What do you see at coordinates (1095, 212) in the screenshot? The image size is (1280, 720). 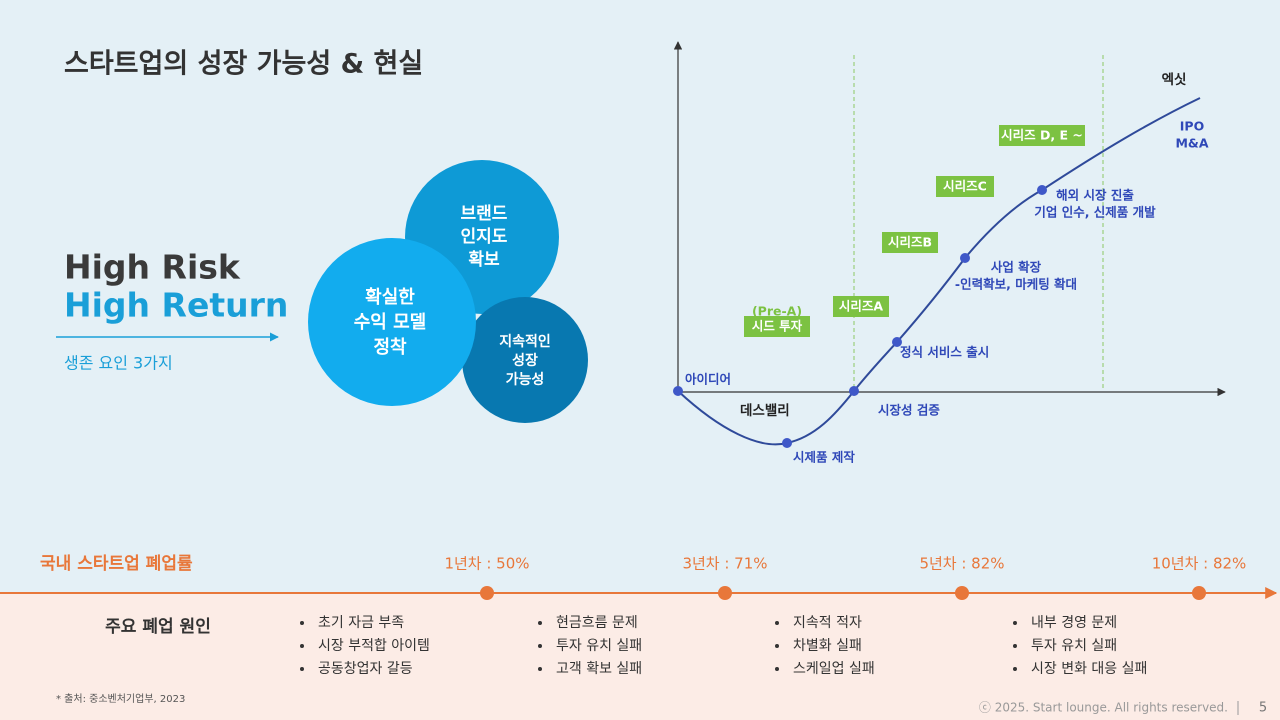 I see `stage-label: 기업 인수, 신제품 개발` at bounding box center [1095, 212].